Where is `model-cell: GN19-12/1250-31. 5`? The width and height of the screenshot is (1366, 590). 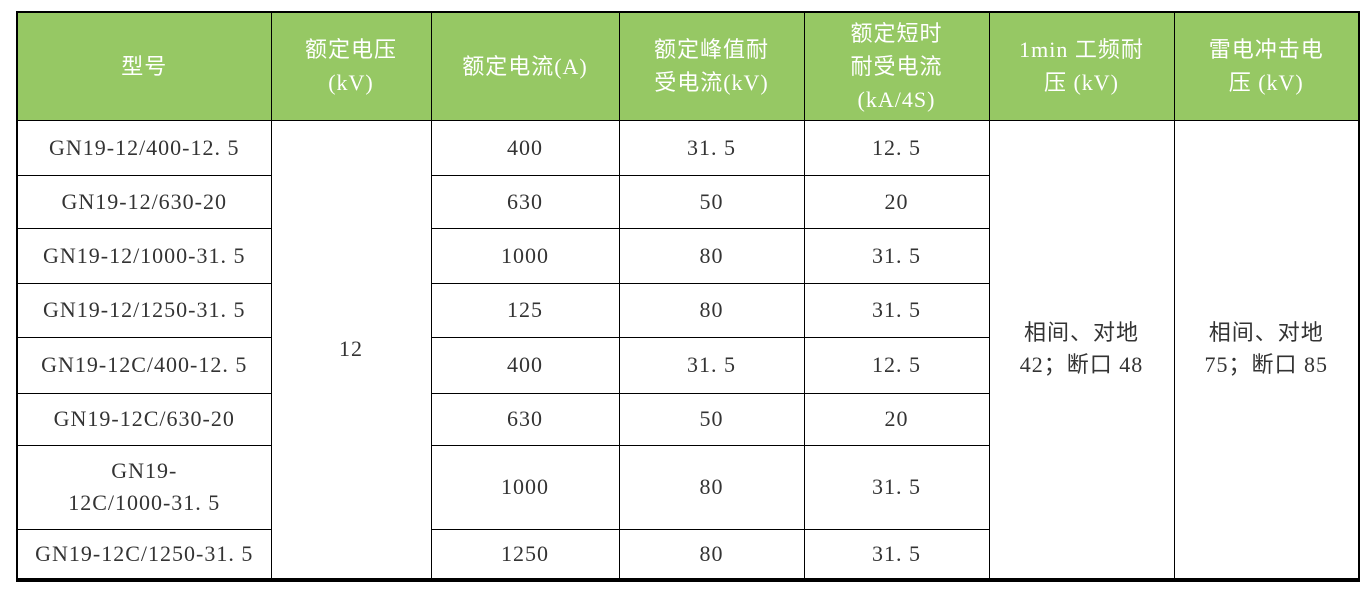 model-cell: GN19-12/1250-31. 5 is located at coordinates (144, 310).